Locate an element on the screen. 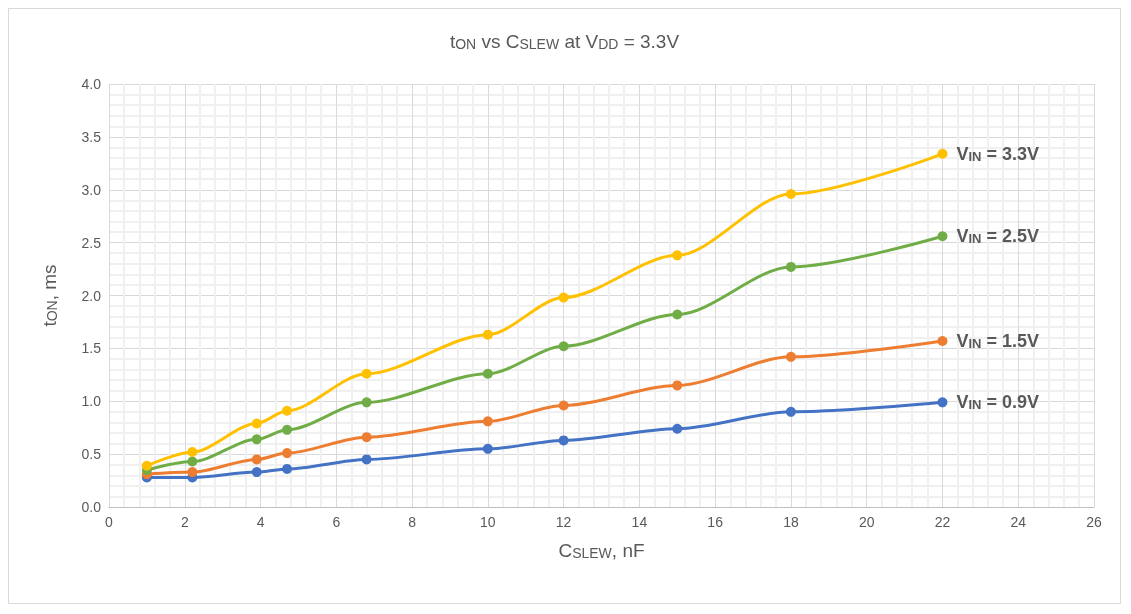 Image resolution: width=1131 pixels, height=614 pixels. x-tick-label: 0 is located at coordinates (109, 522).